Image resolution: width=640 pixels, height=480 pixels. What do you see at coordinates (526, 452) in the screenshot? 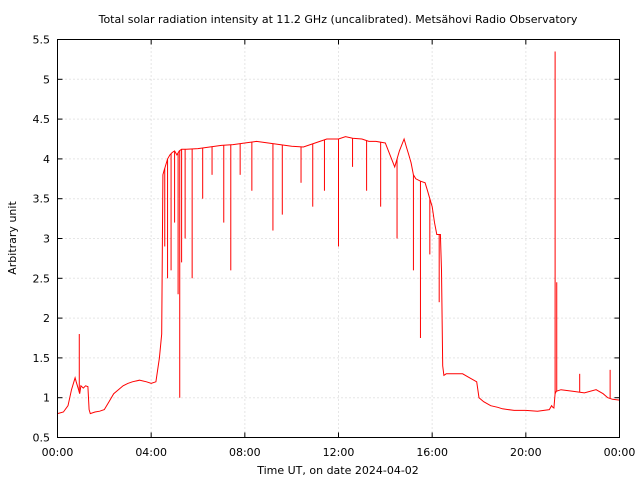
I see `x-tick-label: 20:00` at bounding box center [526, 452].